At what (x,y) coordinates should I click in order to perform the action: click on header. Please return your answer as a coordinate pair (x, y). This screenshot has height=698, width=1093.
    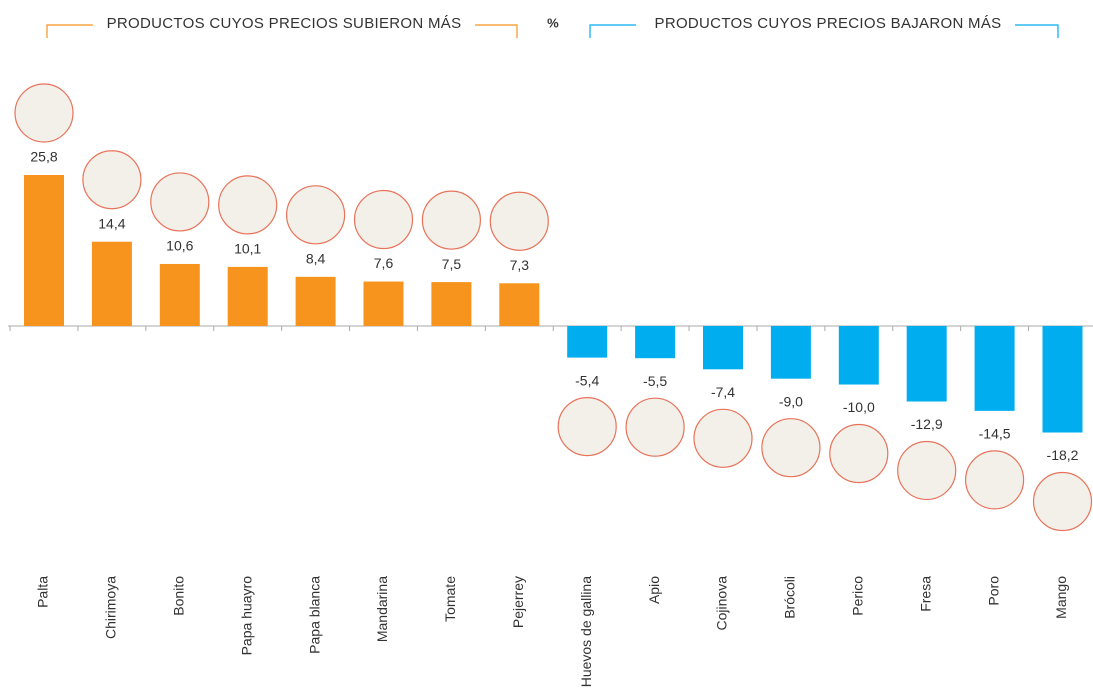
    Looking at the image, I should click on (552, 31).